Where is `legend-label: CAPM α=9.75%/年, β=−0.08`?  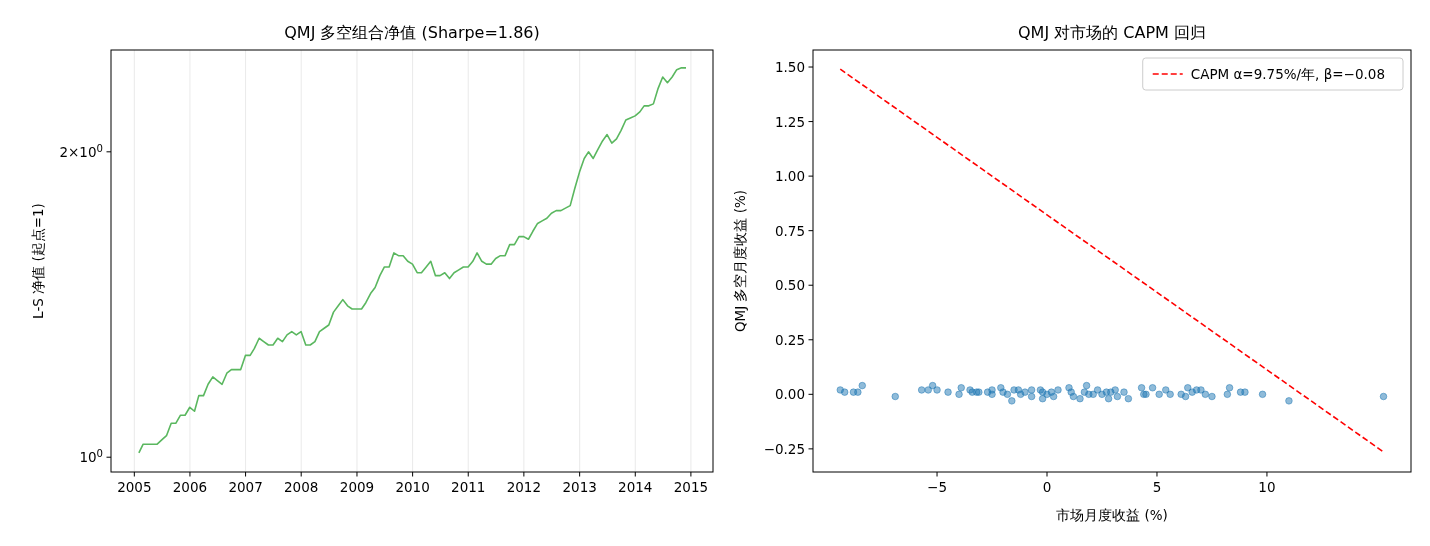 legend-label: CAPM α=9.75%/年, β=−0.08 is located at coordinates (1287, 74).